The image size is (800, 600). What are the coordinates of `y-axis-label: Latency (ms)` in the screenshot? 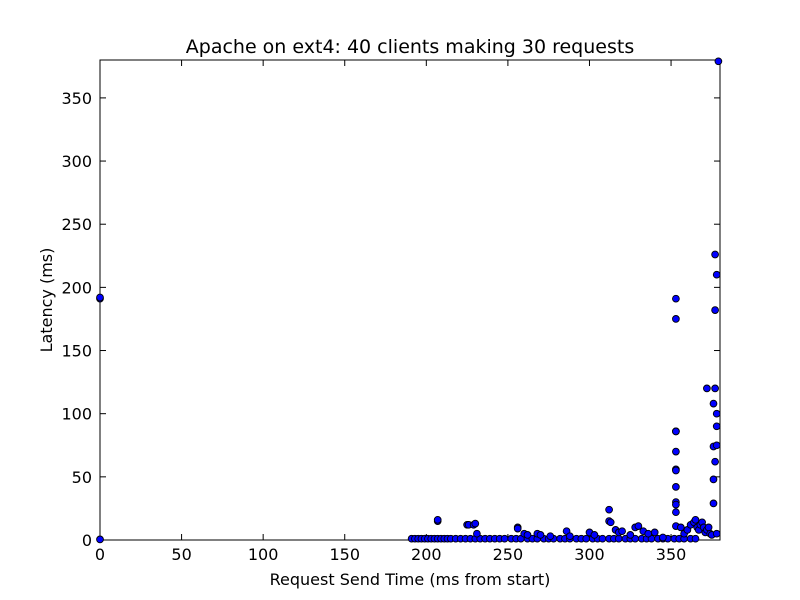 It's located at (46, 300).